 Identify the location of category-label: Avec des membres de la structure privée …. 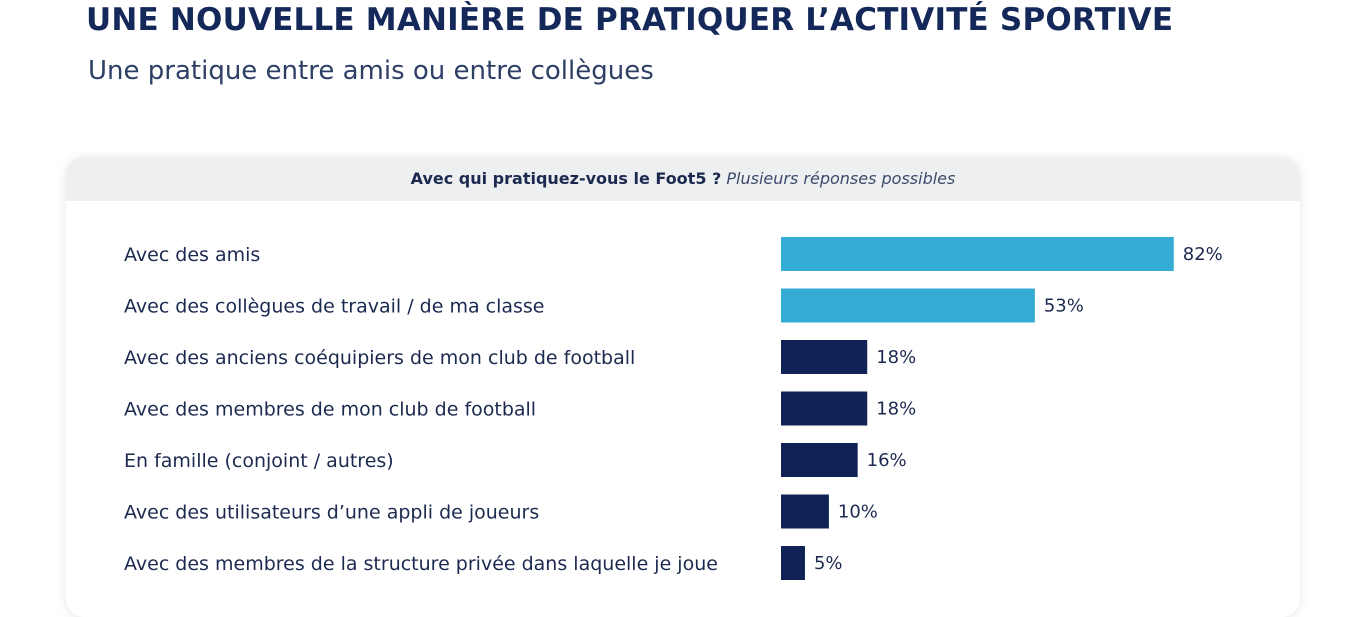
(421, 564).